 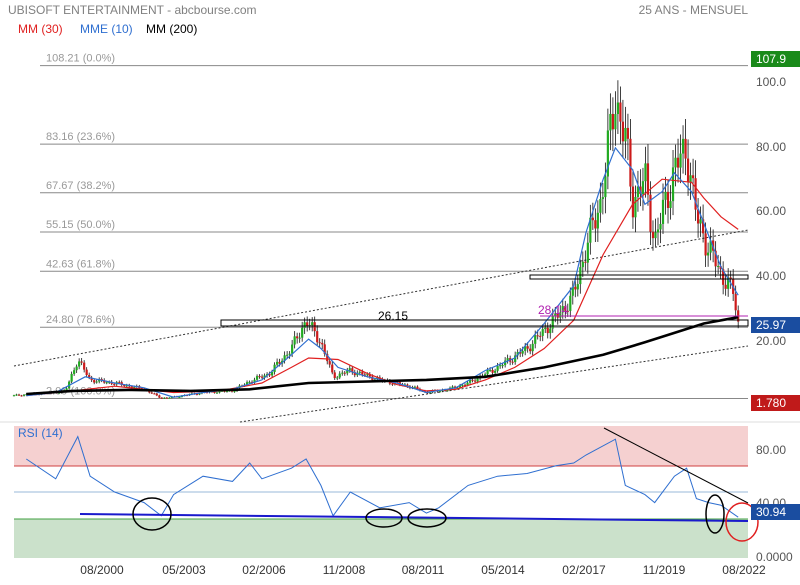 I want to click on x-tick-4: 11/2008, so click(x=344, y=570).